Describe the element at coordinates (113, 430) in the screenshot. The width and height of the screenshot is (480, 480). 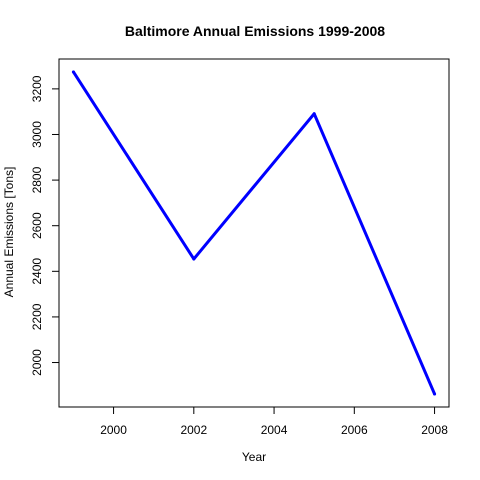
I see `x-tick-label: 2000` at that location.